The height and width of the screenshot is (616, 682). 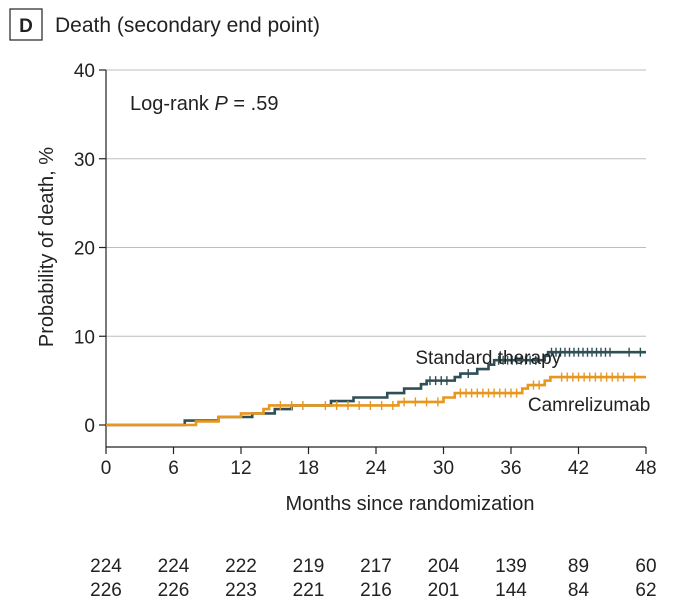 I want to click on log-rank-value: = .59, so click(x=253, y=104).